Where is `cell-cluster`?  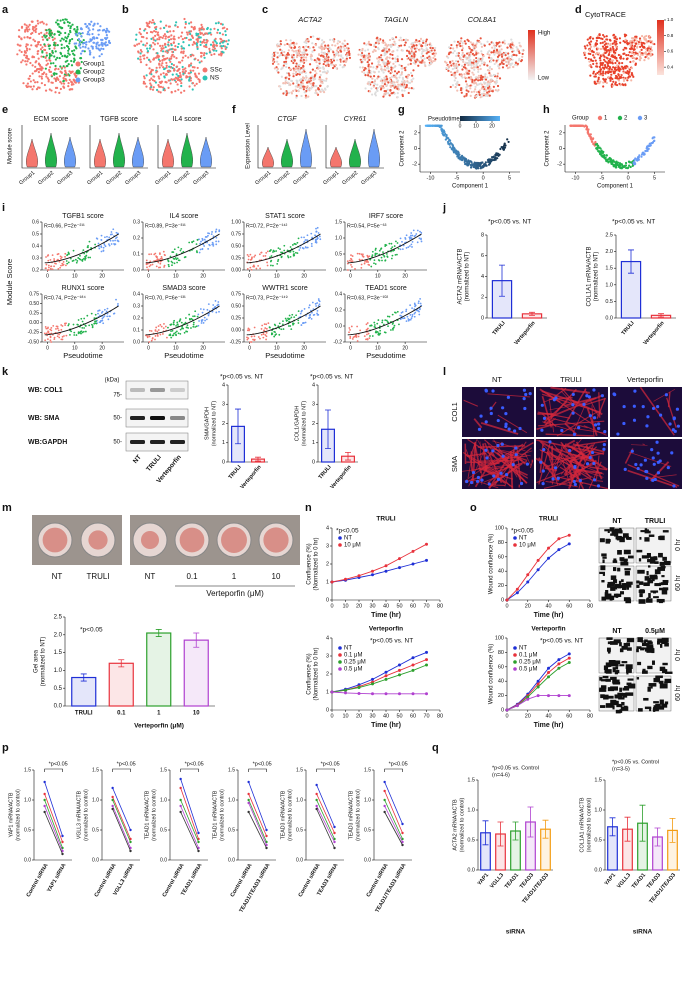
cell-cluster is located at coordinates (374, 58).